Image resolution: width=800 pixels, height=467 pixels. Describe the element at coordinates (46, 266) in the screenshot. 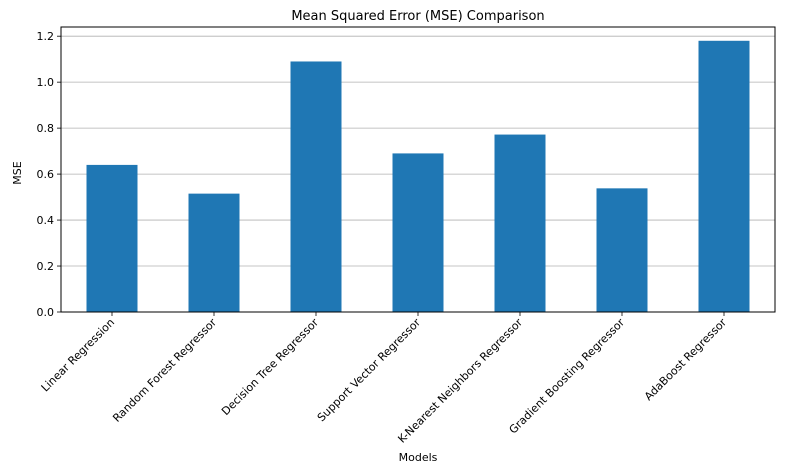

I see `y-tick-label: 0.2` at that location.